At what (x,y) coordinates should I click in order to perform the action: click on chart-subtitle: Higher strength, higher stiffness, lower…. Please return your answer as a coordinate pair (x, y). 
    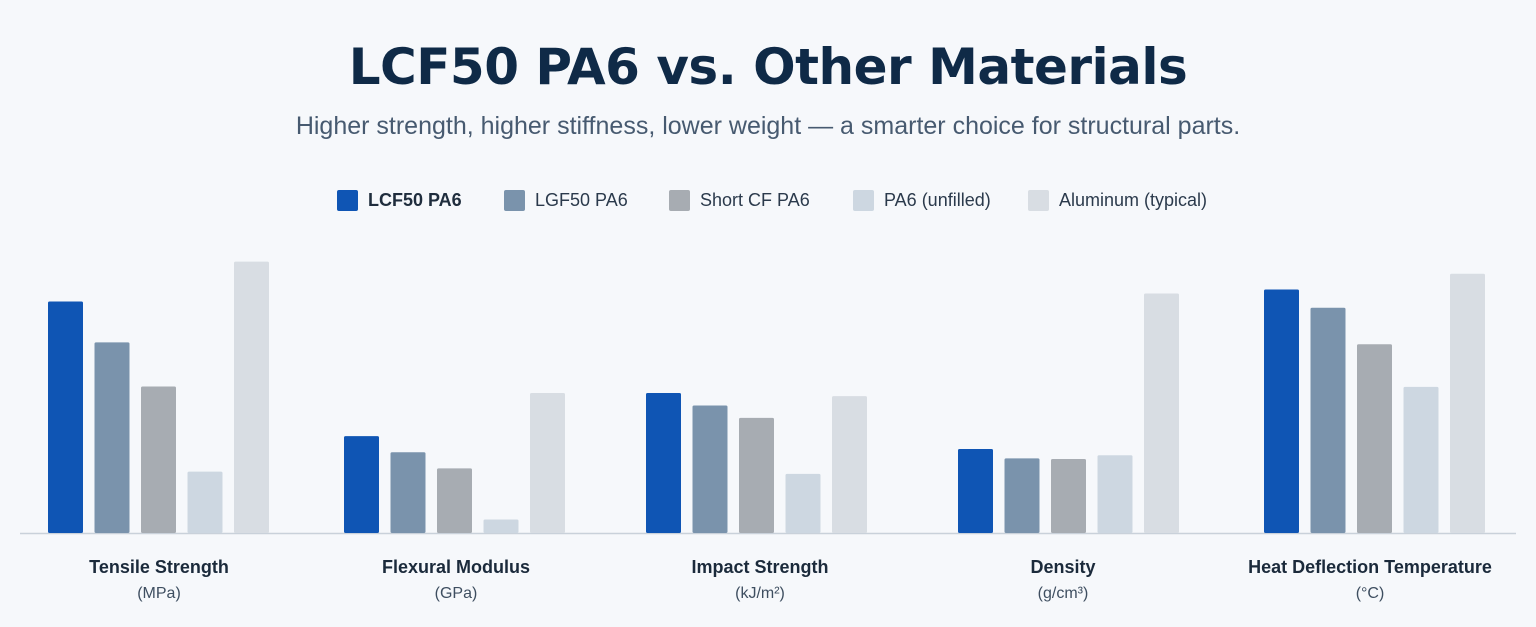
    Looking at the image, I should click on (768, 126).